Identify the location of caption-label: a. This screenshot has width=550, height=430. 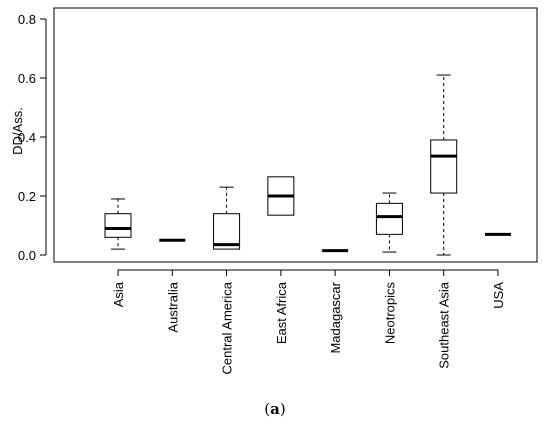
(275, 409).